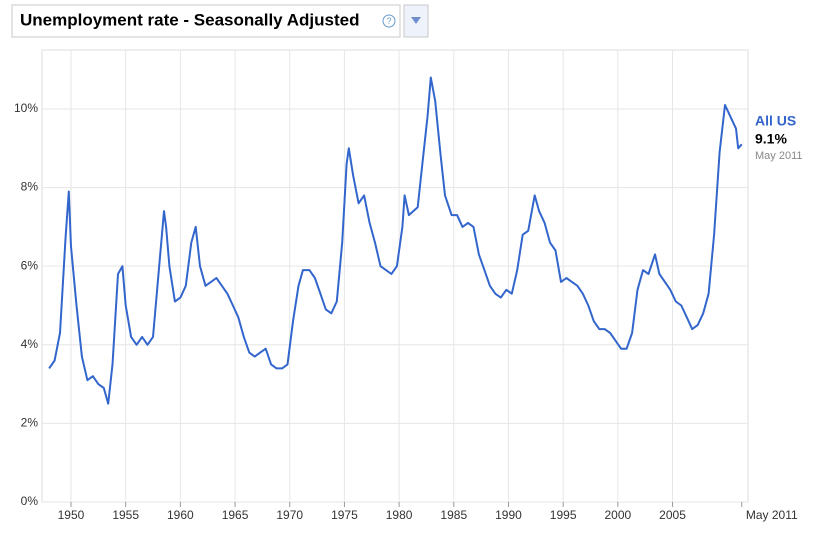 This screenshot has height=538, width=816. What do you see at coordinates (399, 515) in the screenshot?
I see `x-tick-label: 1980` at bounding box center [399, 515].